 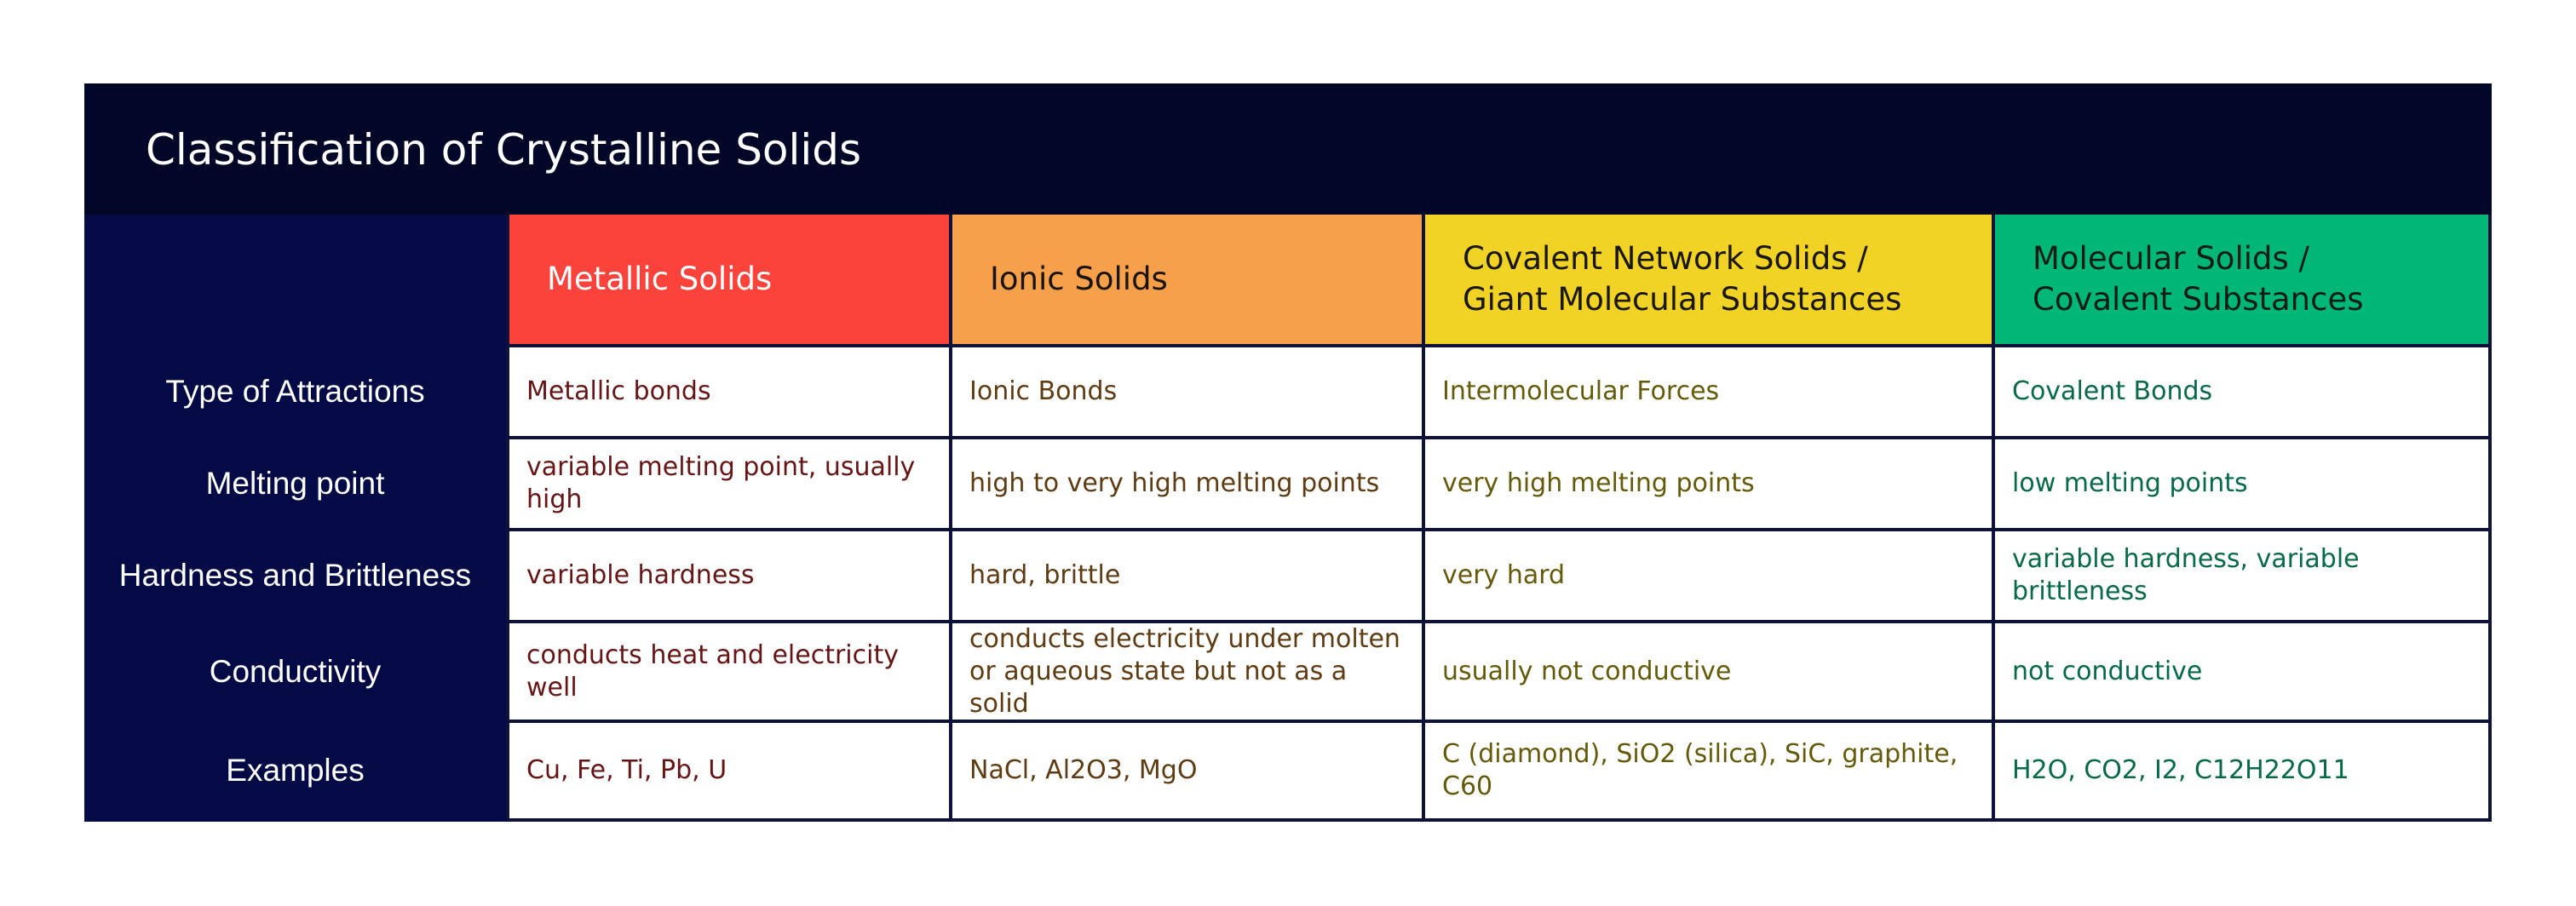 I want to click on table-cell: variable melting point, usually high, so click(x=730, y=485).